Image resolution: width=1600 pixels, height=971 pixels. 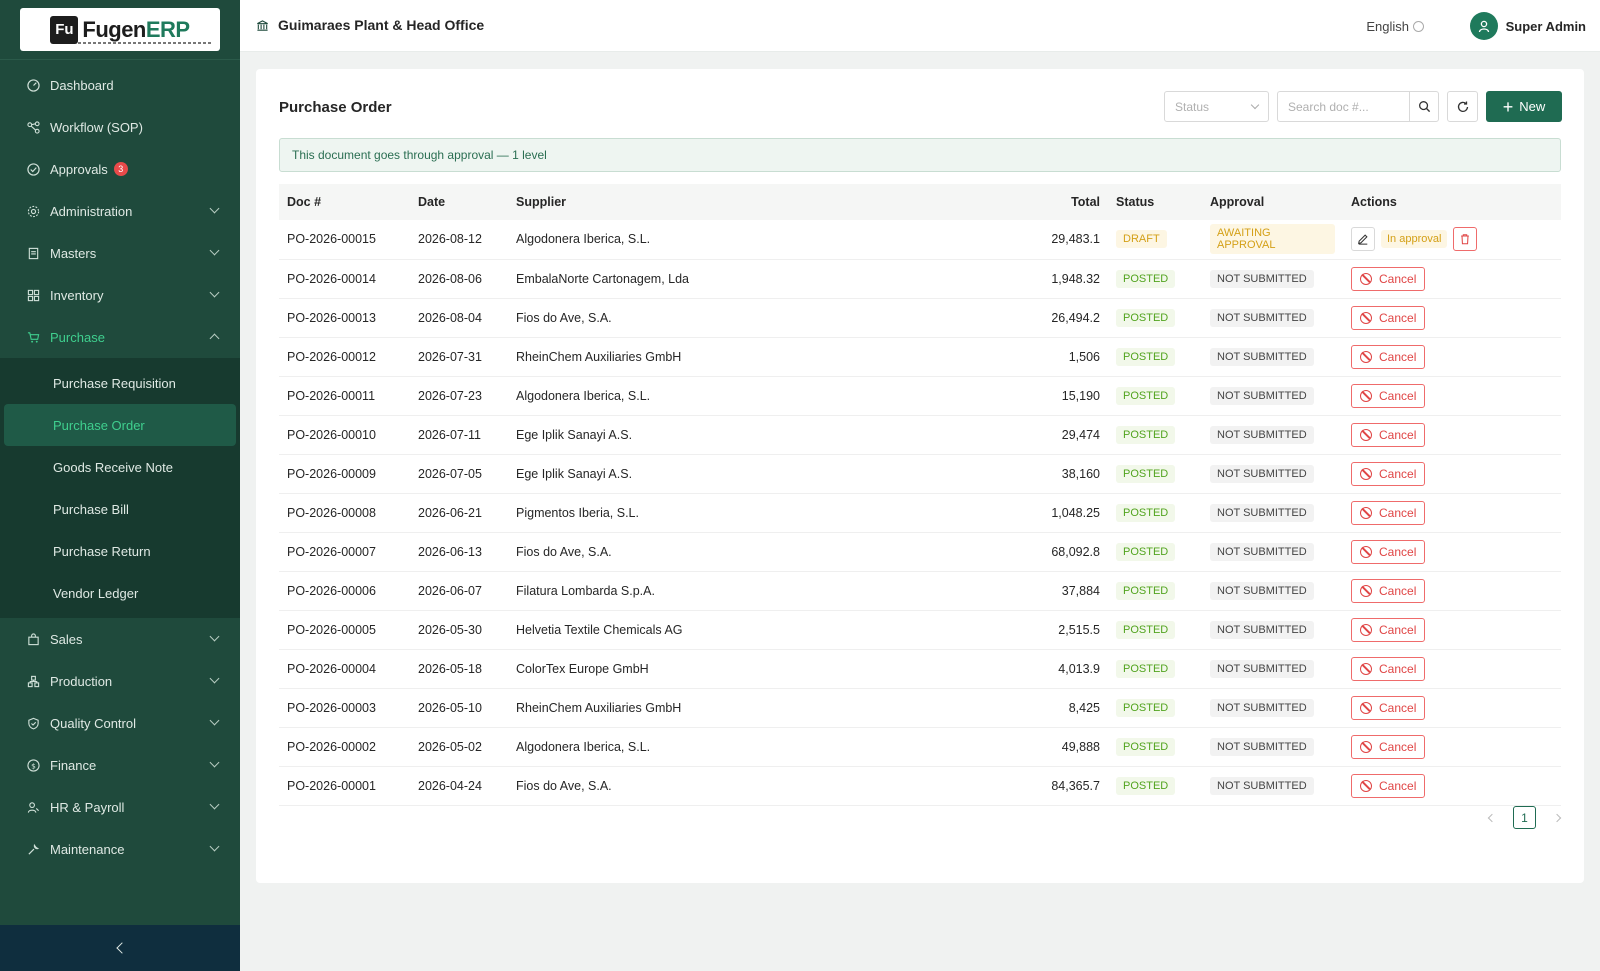 I want to click on column-header-total: Total, so click(x=1034, y=202).